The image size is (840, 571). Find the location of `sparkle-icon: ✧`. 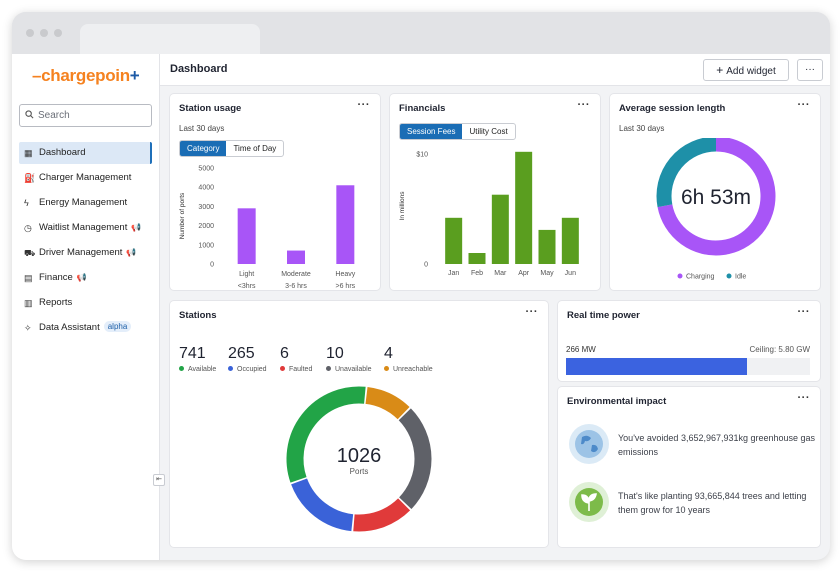

sparkle-icon: ✧ is located at coordinates (28, 328).